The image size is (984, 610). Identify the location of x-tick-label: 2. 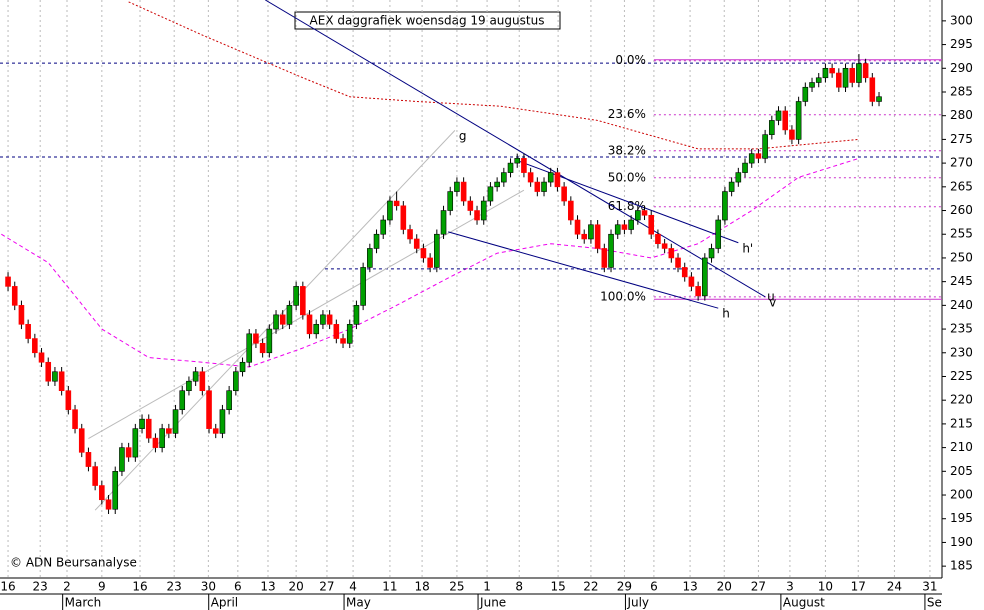
(67, 587).